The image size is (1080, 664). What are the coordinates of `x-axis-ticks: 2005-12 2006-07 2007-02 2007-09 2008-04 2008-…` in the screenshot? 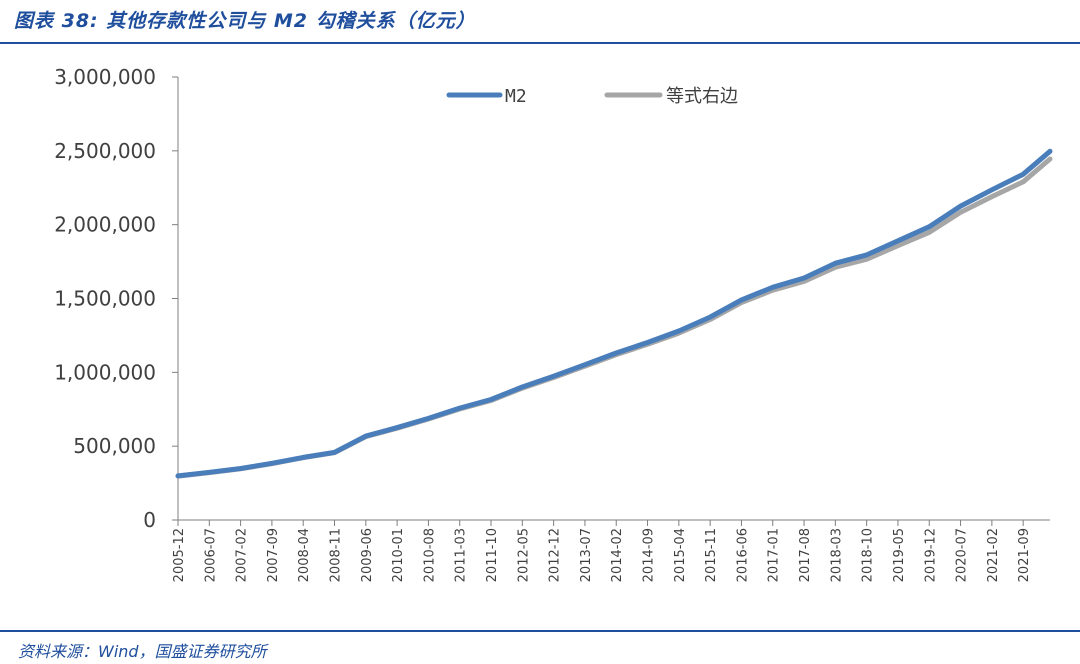 It's located at (602, 551).